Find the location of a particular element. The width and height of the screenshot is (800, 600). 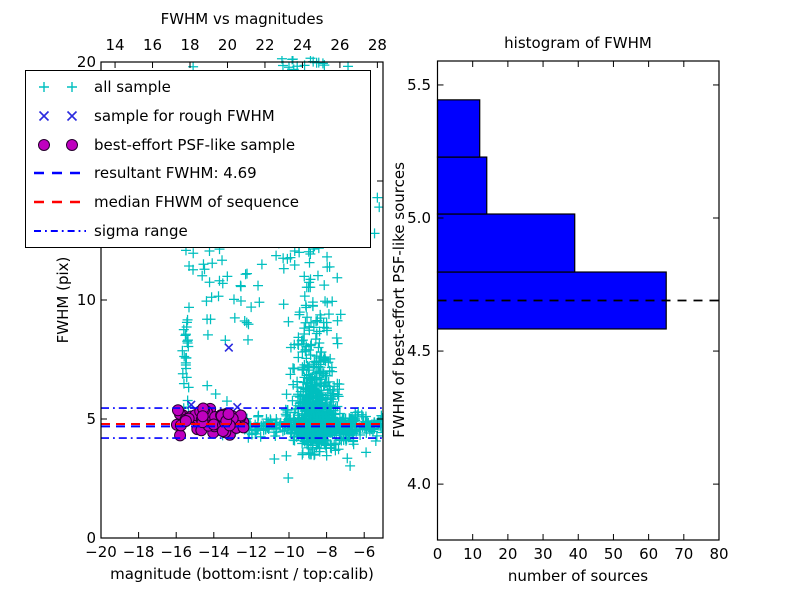

tick-label: 14 is located at coordinates (115, 45).